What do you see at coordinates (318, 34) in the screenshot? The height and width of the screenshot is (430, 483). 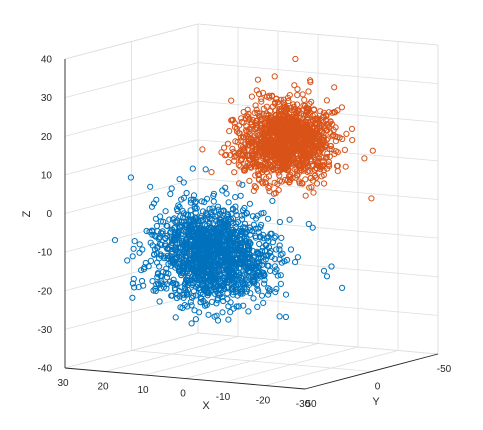 I see `back-edge` at bounding box center [318, 34].